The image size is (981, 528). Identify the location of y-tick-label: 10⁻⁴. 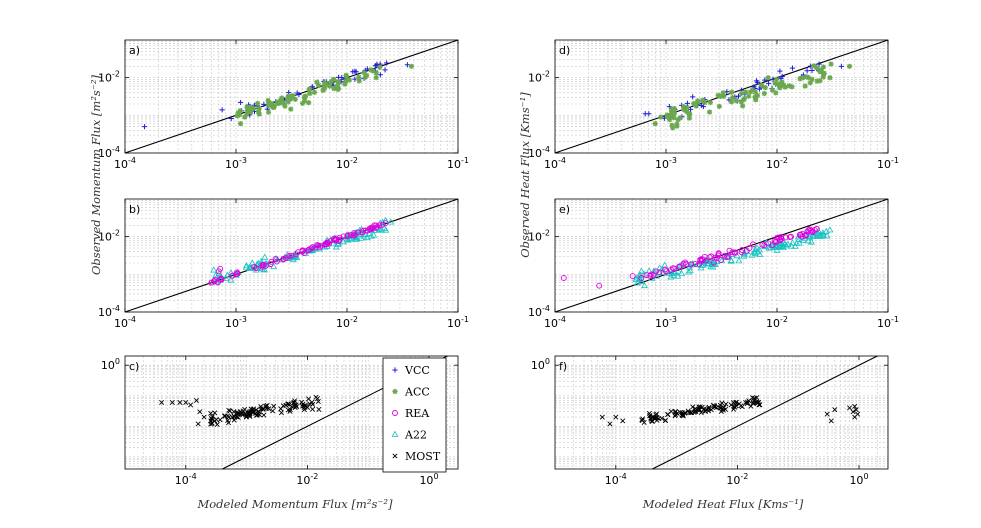
(539, 311).